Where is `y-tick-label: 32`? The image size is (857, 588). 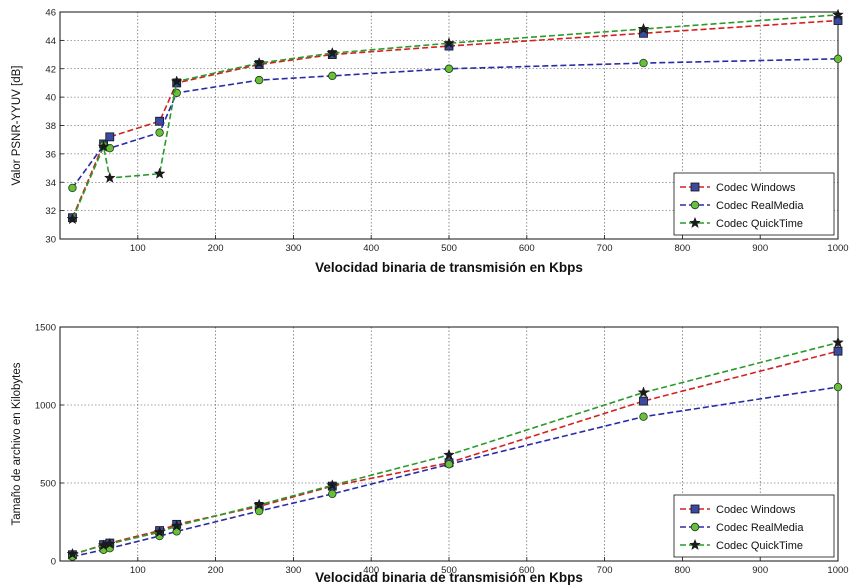 y-tick-label: 32 is located at coordinates (50, 211).